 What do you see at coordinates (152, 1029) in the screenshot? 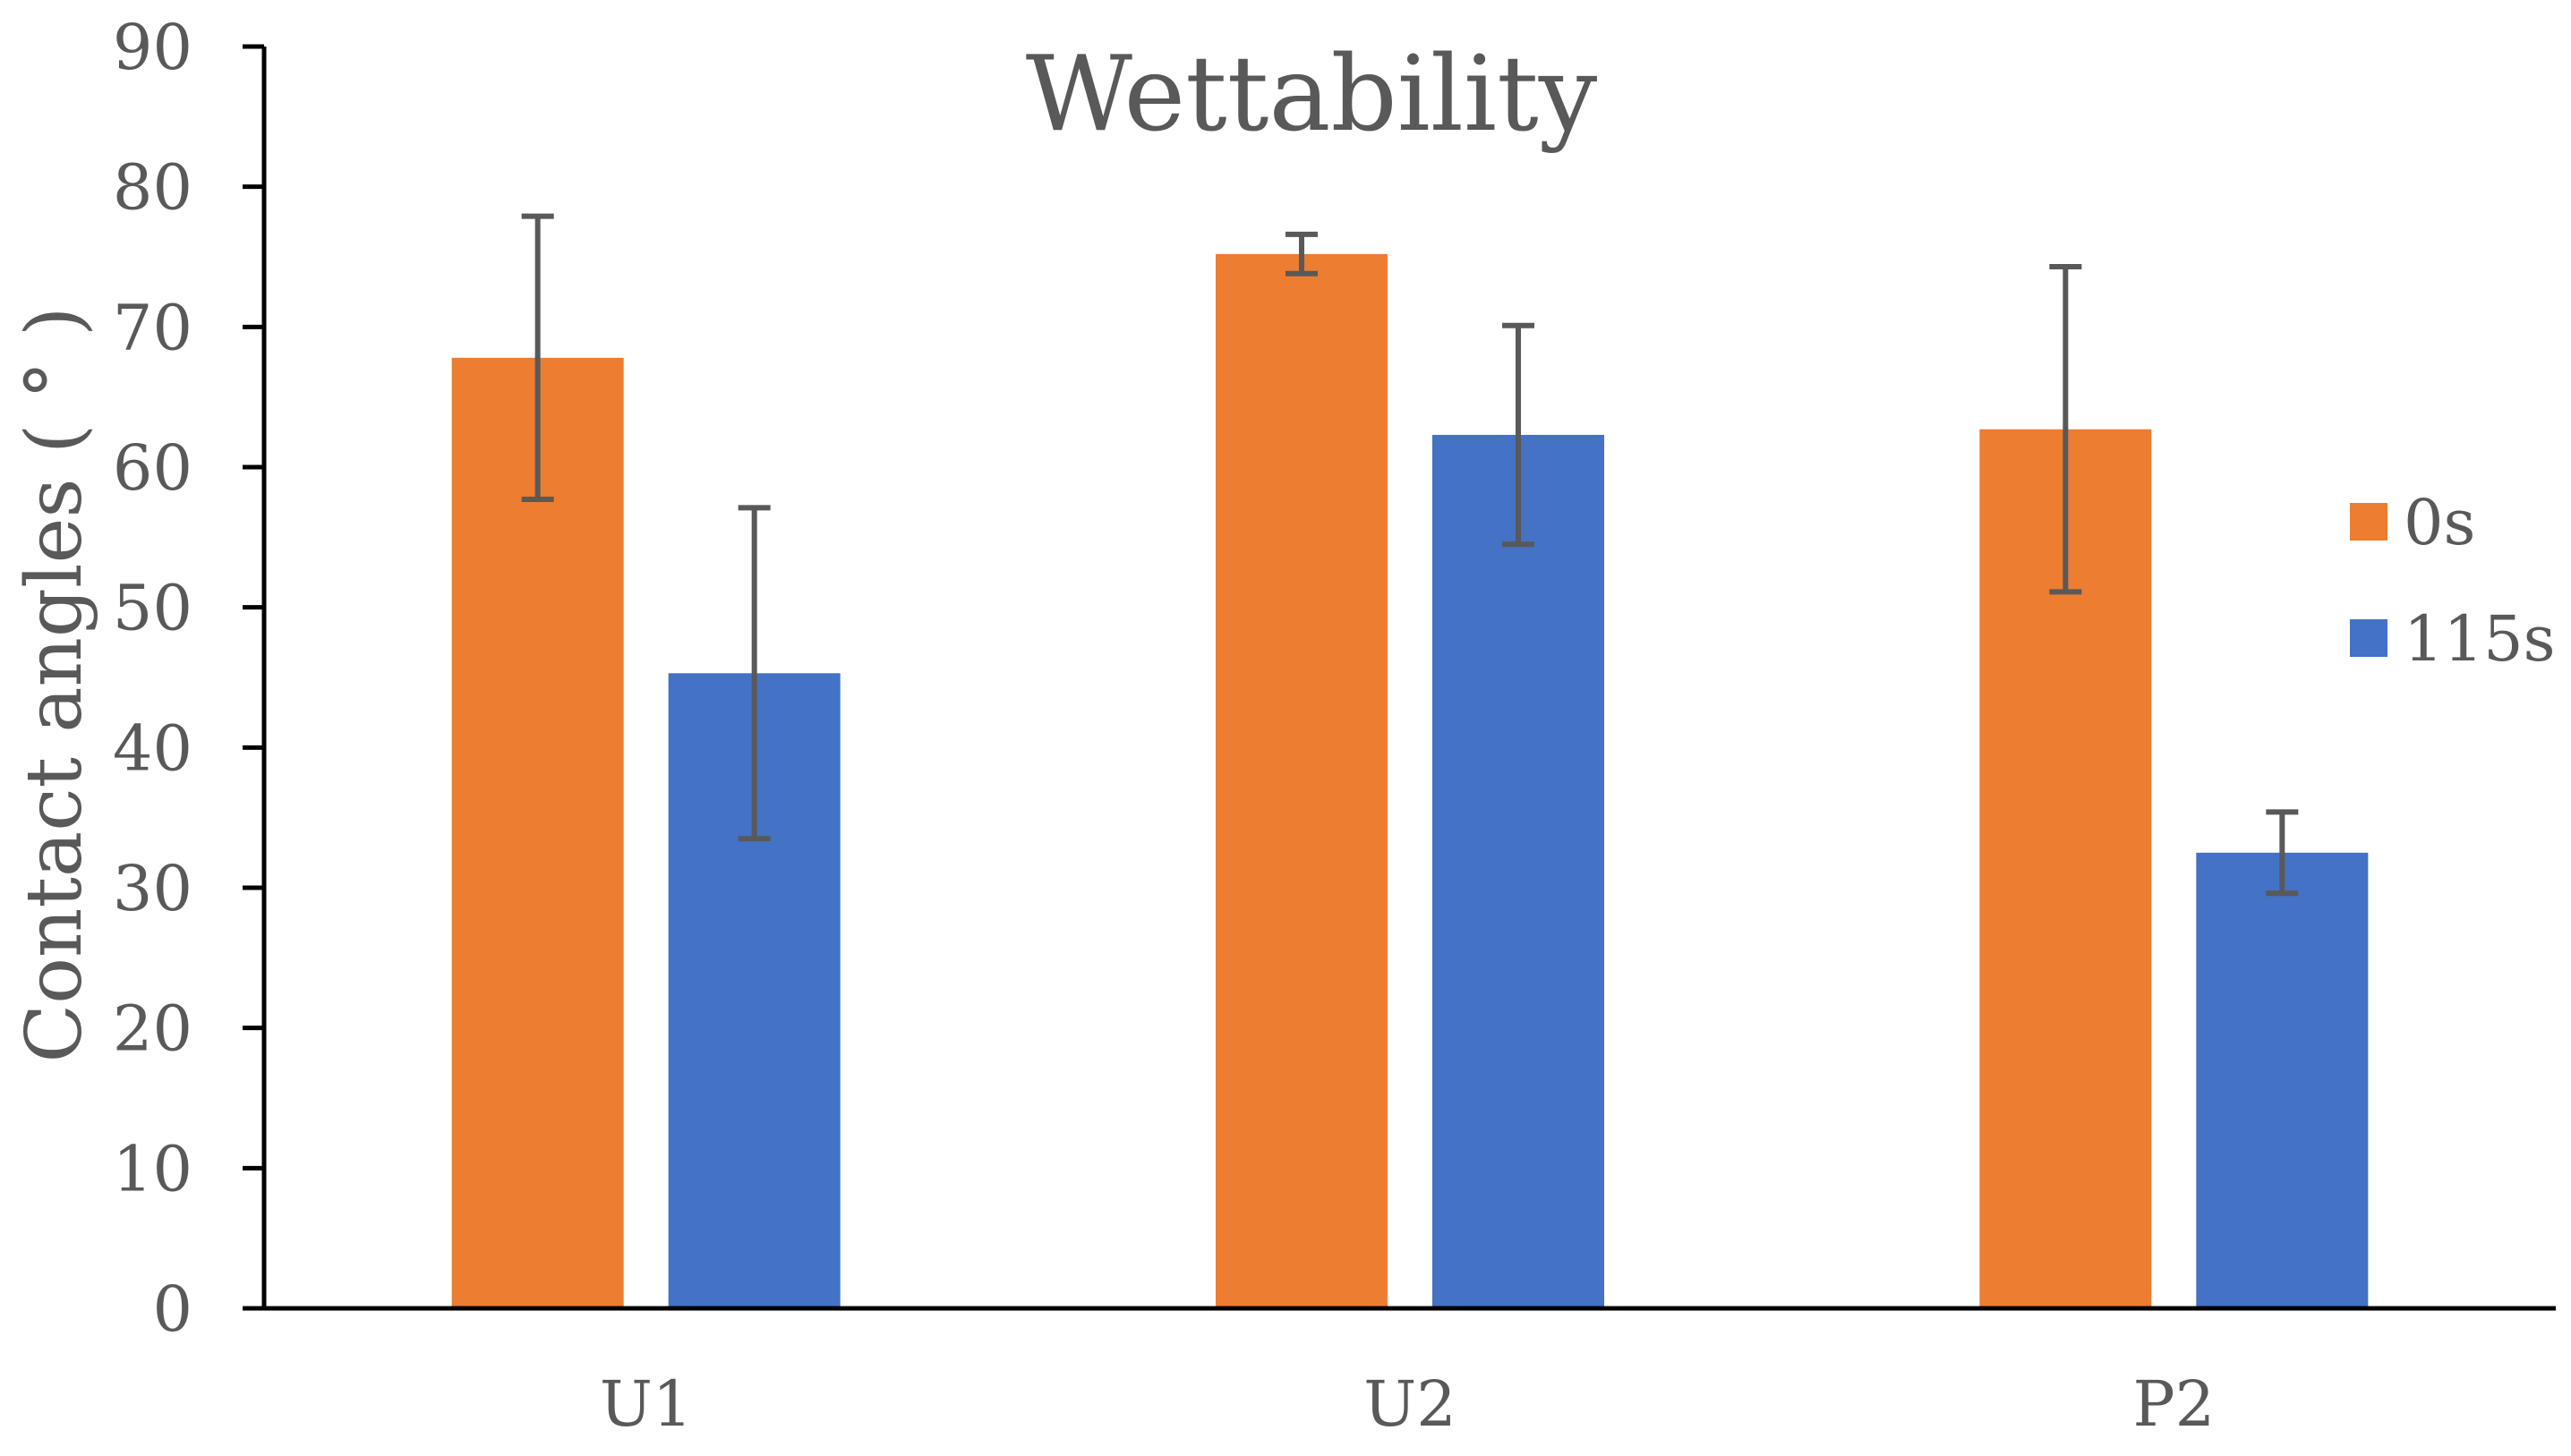
I see `y-tick-label-20: 20` at bounding box center [152, 1029].